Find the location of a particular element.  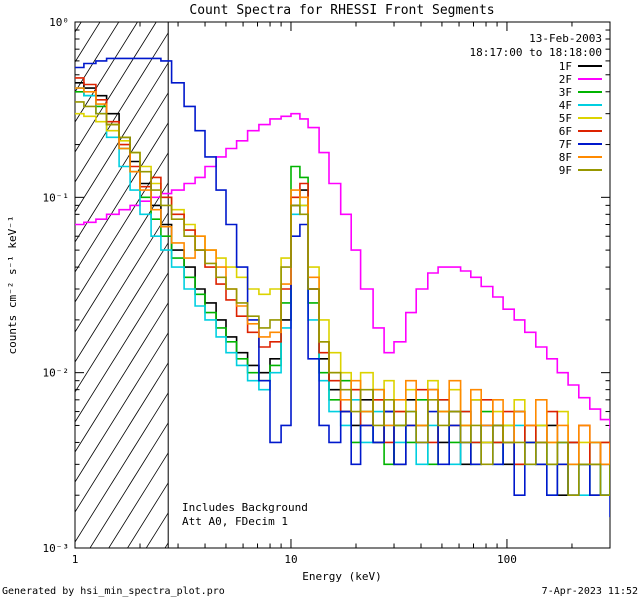

date-label: 13-Feb-2003 is located at coordinates (565, 38).